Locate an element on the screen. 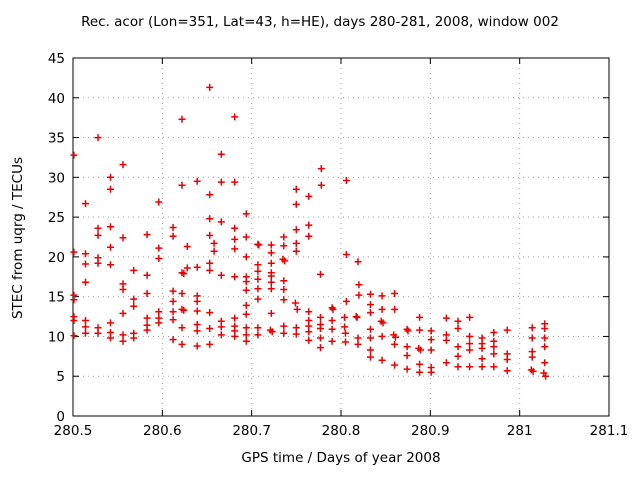 The image size is (640, 480). x-tick-label: 280.8 is located at coordinates (341, 431).